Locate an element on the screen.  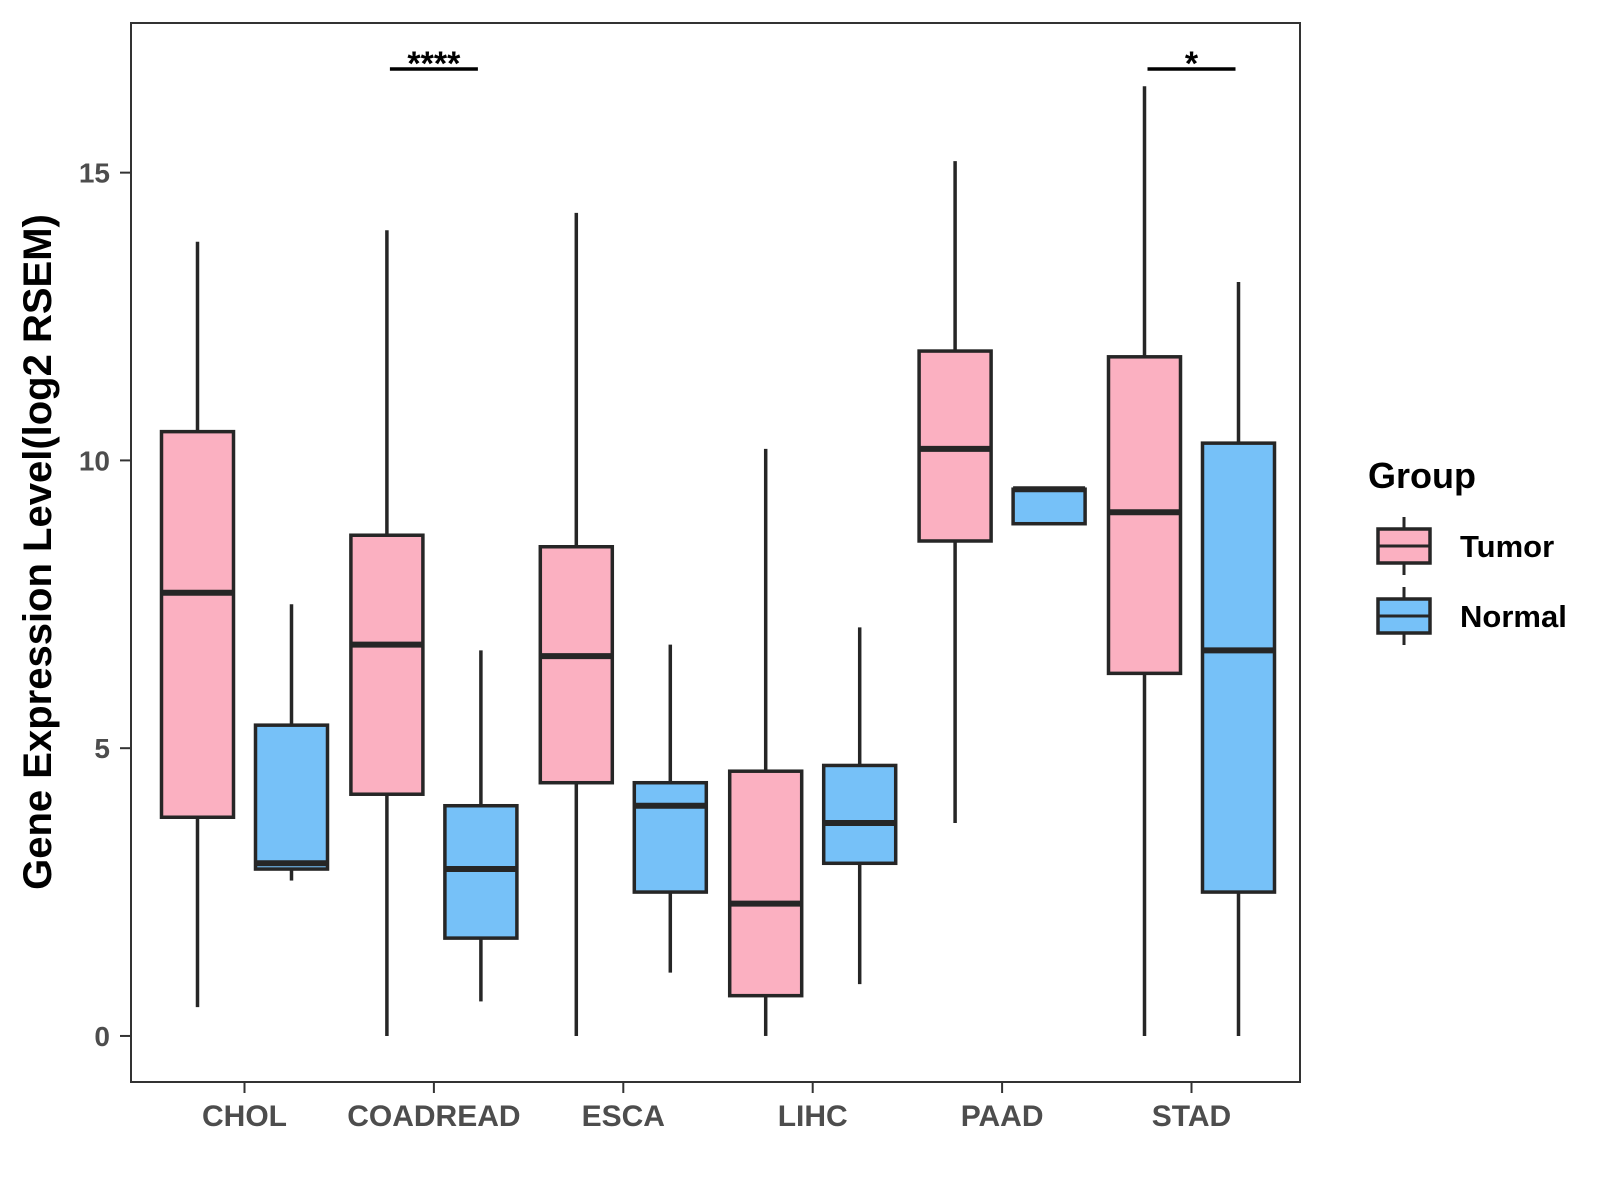
box-tumor-chol is located at coordinates (197, 624).